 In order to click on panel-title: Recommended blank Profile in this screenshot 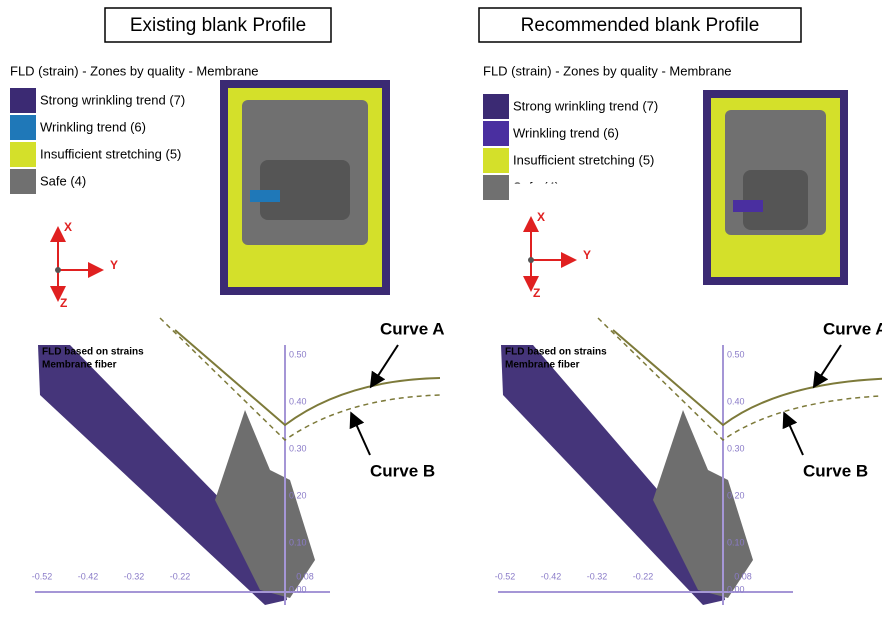, I will do `click(640, 25)`.